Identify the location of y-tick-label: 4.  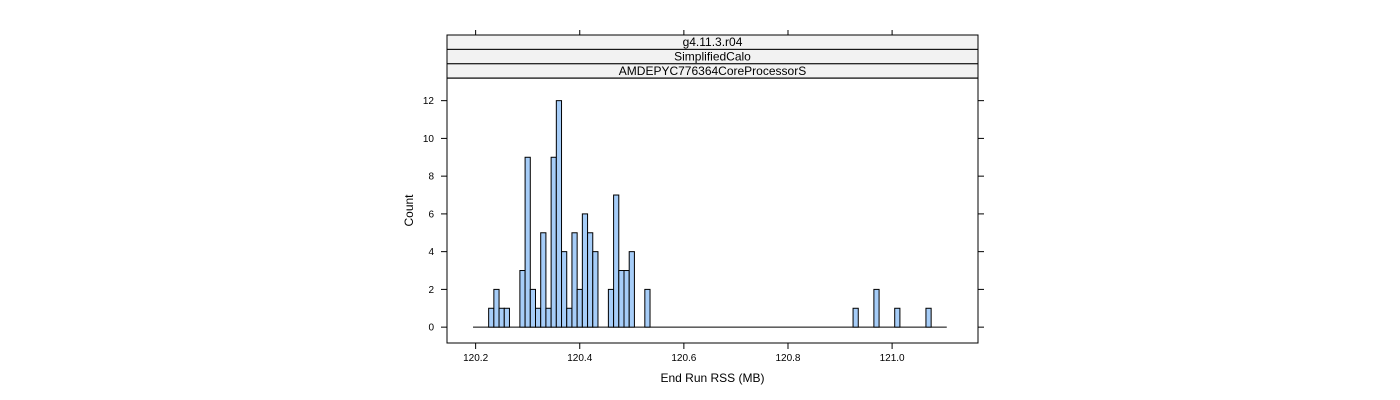
(431, 252).